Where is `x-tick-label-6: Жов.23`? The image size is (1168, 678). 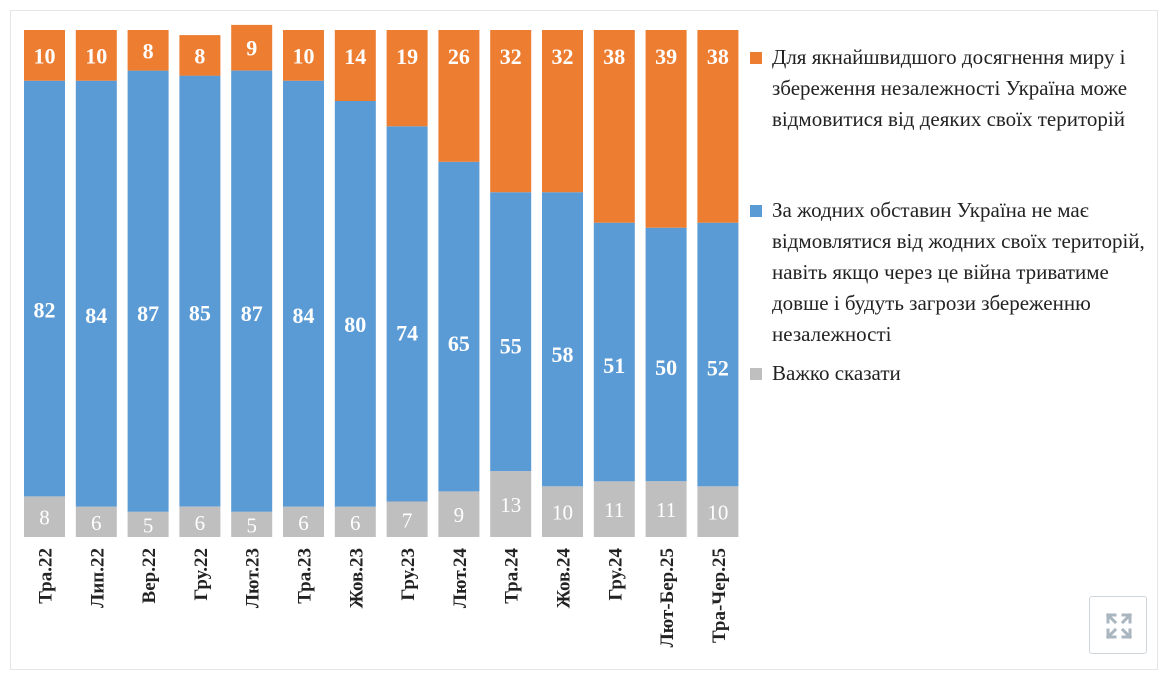 x-tick-label-6: Жов.23 is located at coordinates (356, 578).